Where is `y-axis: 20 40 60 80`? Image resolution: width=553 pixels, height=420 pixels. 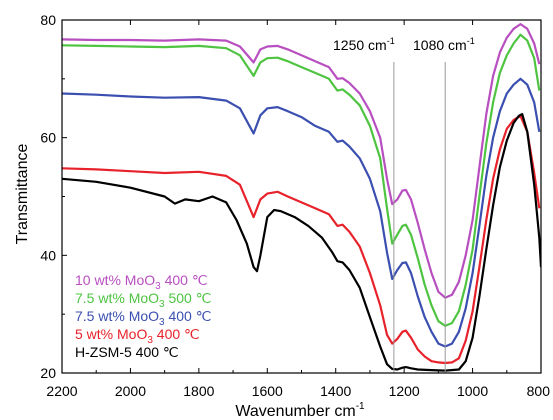
y-axis: 20 40 60 80 is located at coordinates (53, 196).